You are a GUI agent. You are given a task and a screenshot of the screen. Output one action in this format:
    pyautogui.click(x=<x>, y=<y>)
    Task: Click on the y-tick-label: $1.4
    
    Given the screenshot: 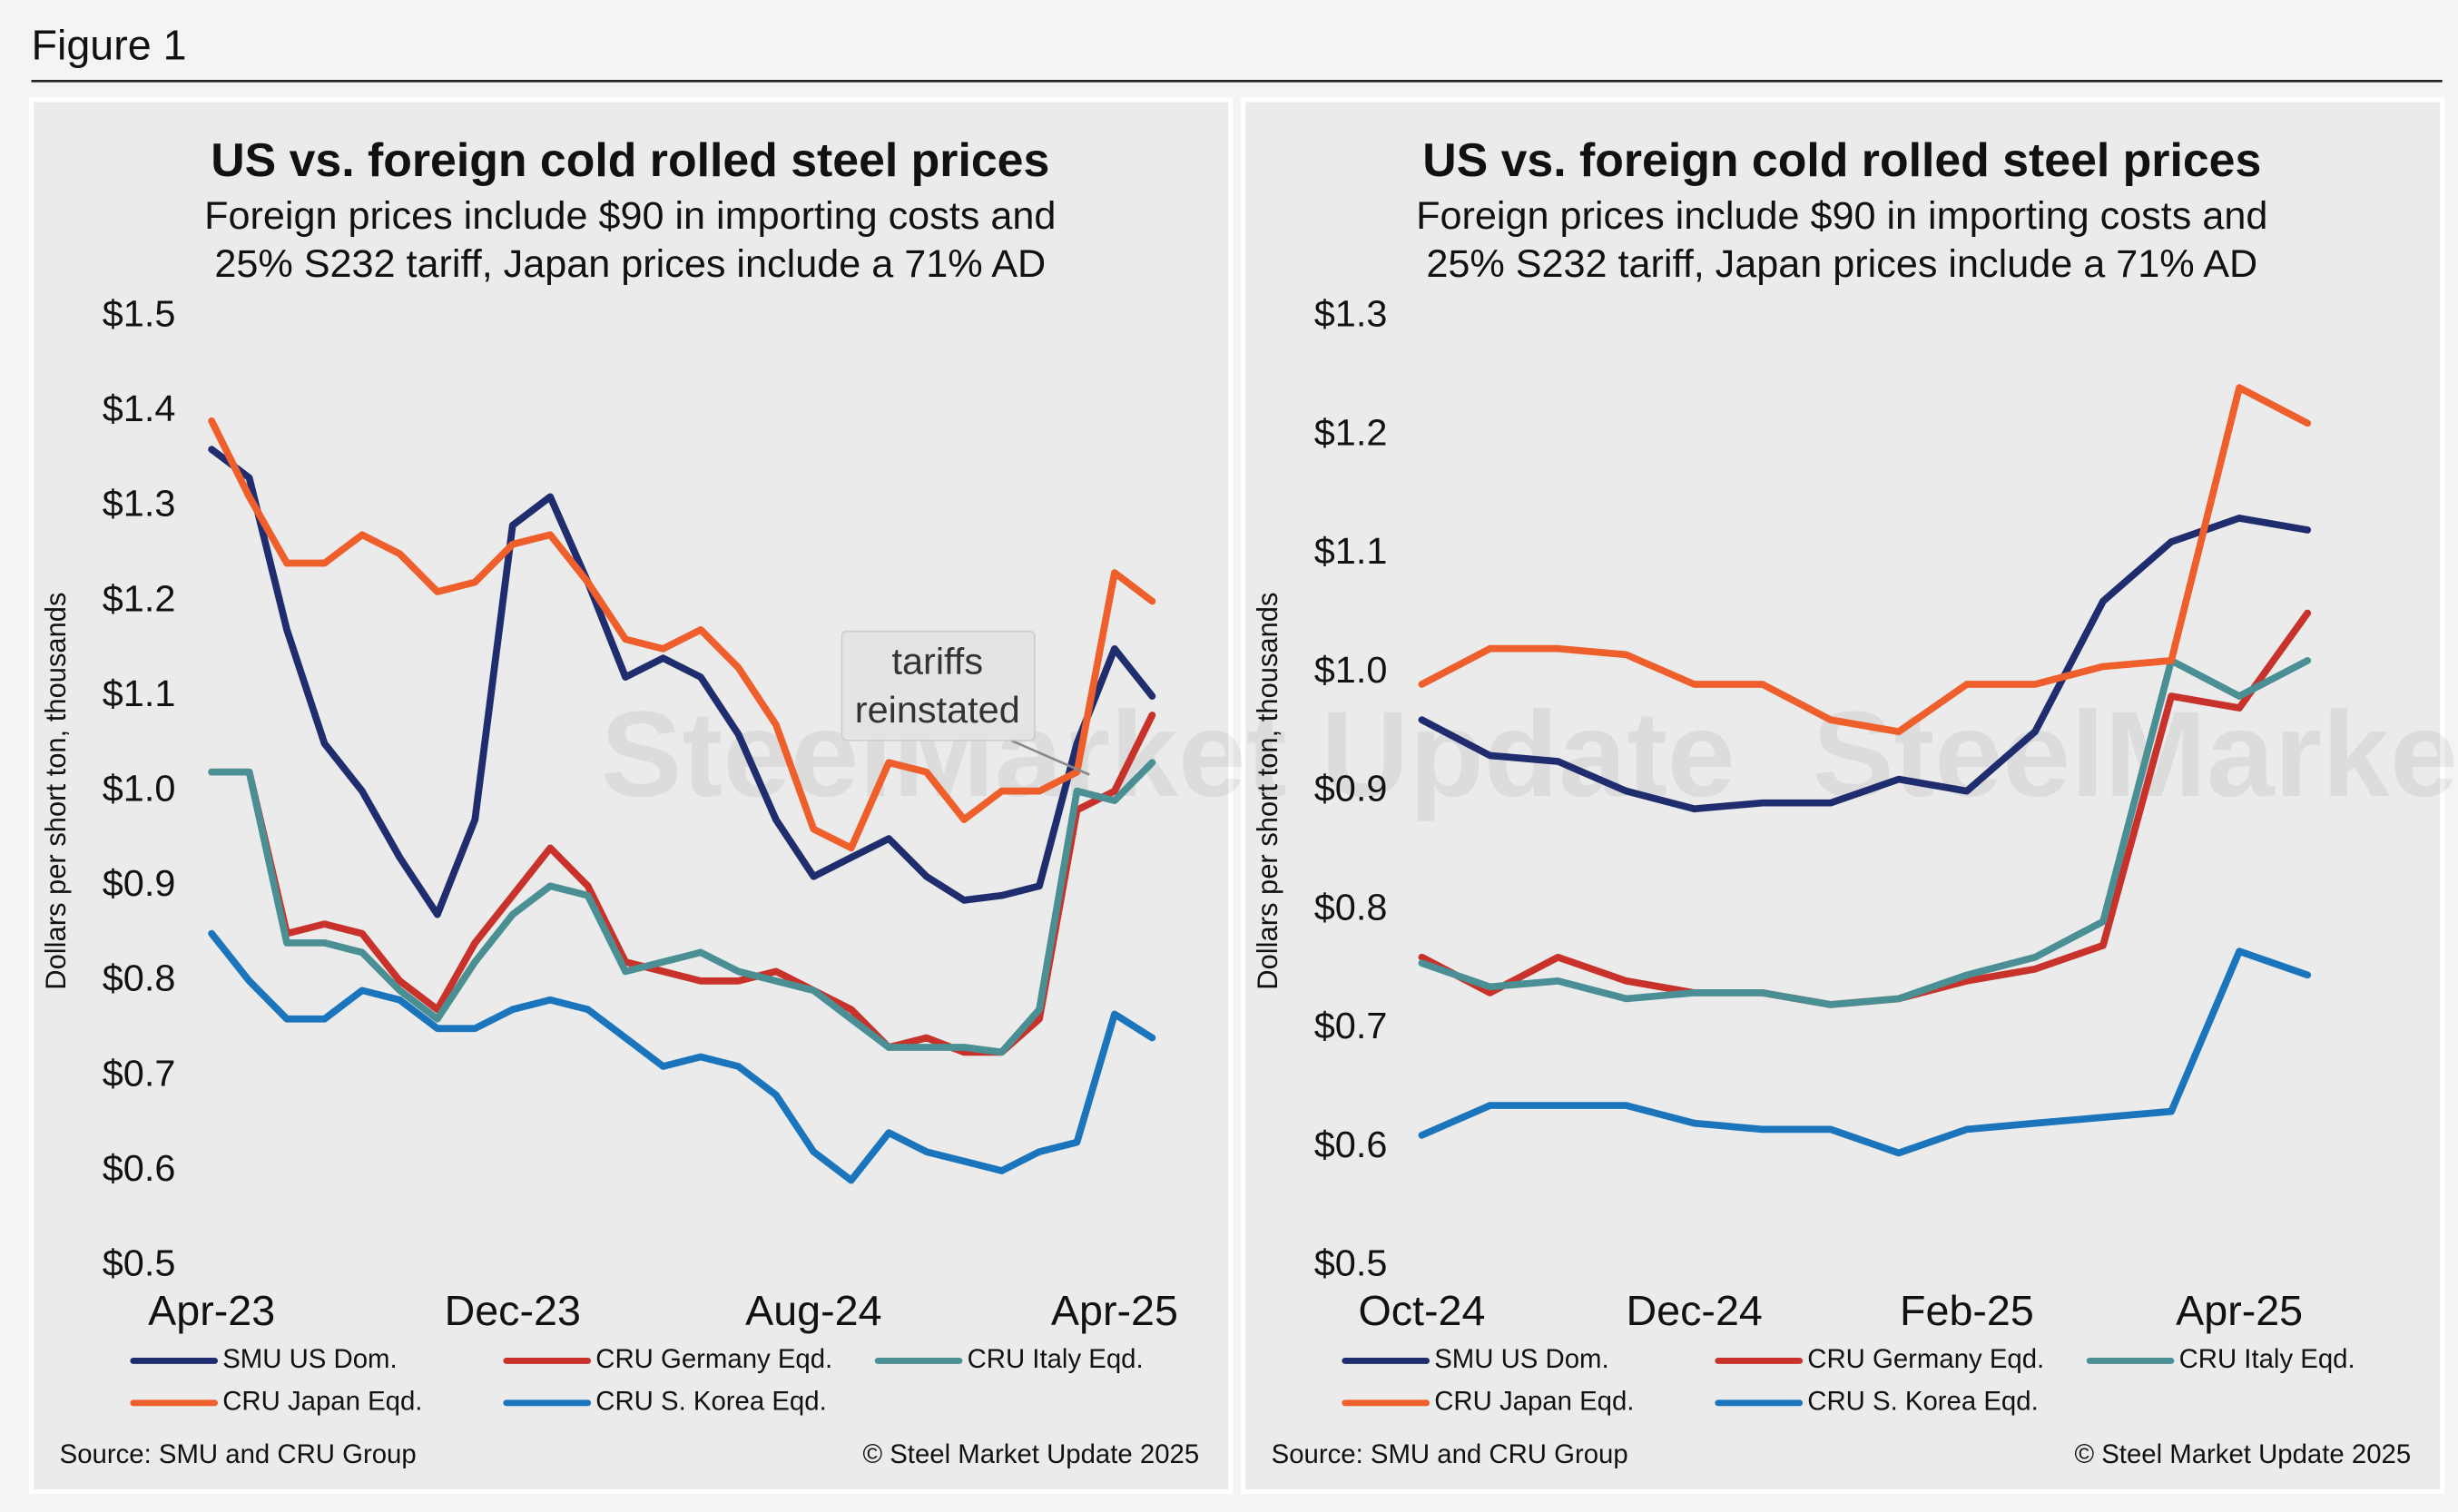 What is the action you would take?
    pyautogui.click(x=140, y=408)
    